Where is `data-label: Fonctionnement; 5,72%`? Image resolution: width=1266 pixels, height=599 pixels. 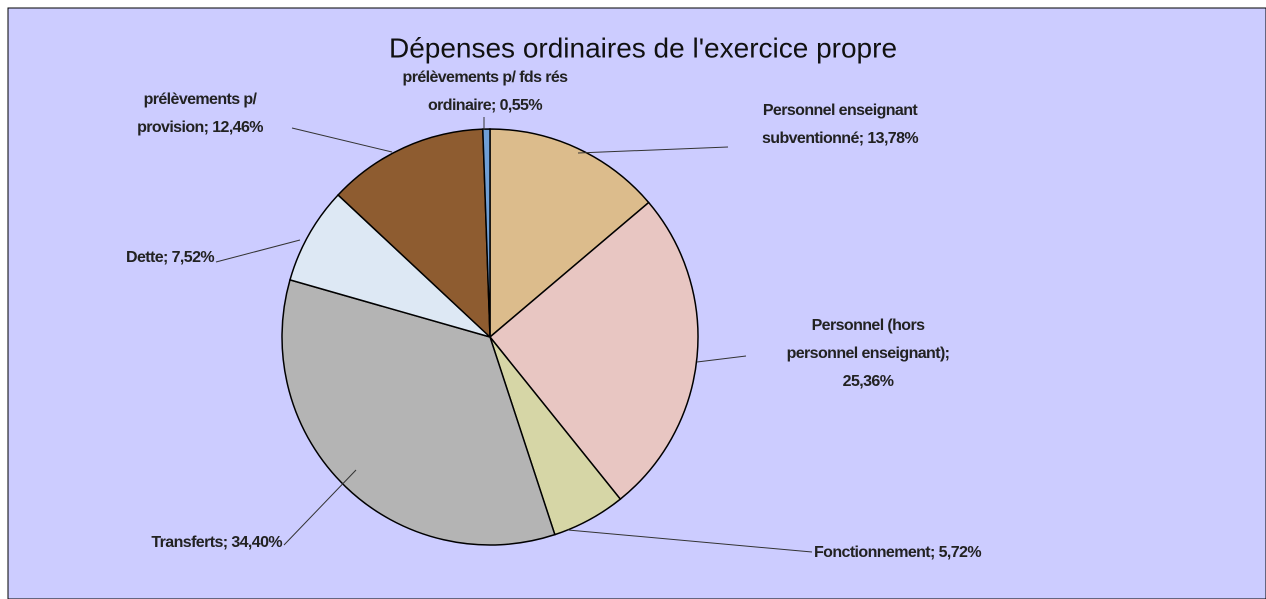
data-label: Fonctionnement; 5,72% is located at coordinates (897, 552).